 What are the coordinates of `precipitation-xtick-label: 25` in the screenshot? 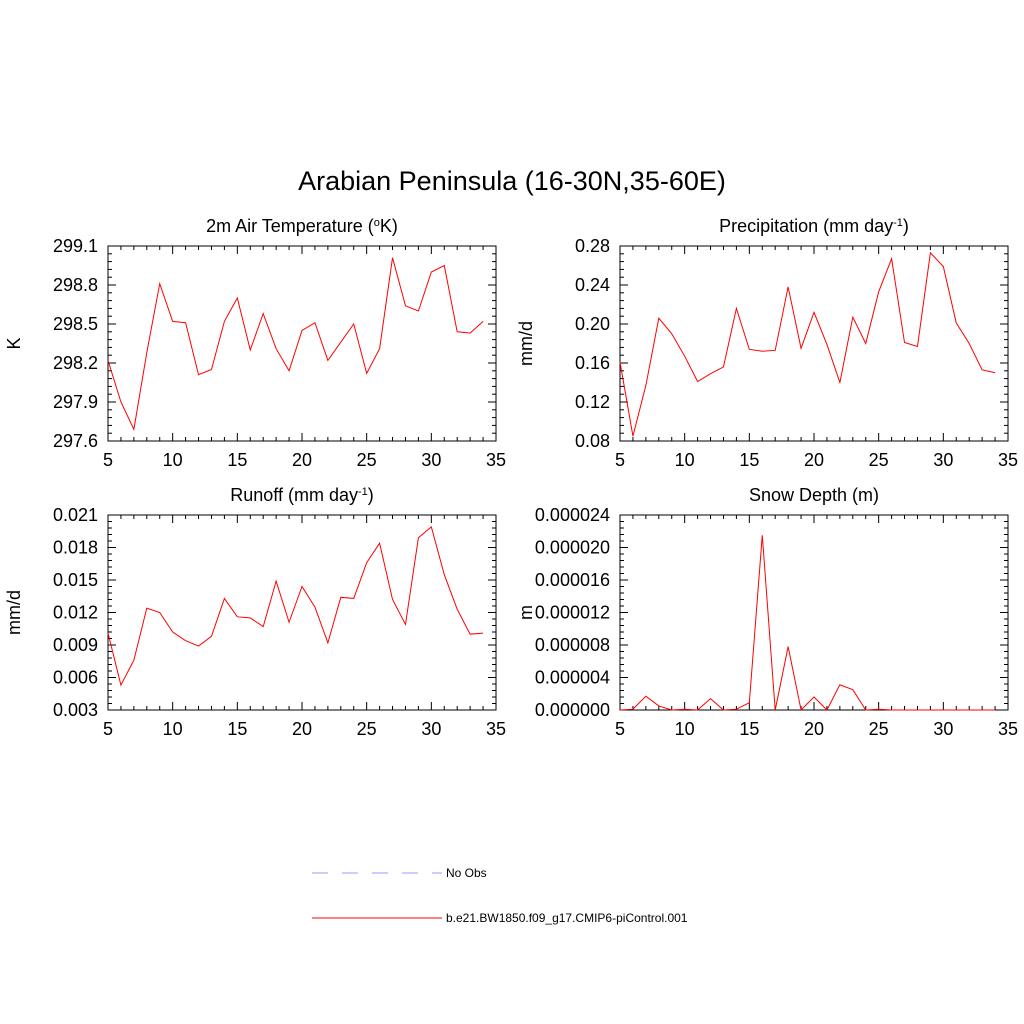 It's located at (879, 460).